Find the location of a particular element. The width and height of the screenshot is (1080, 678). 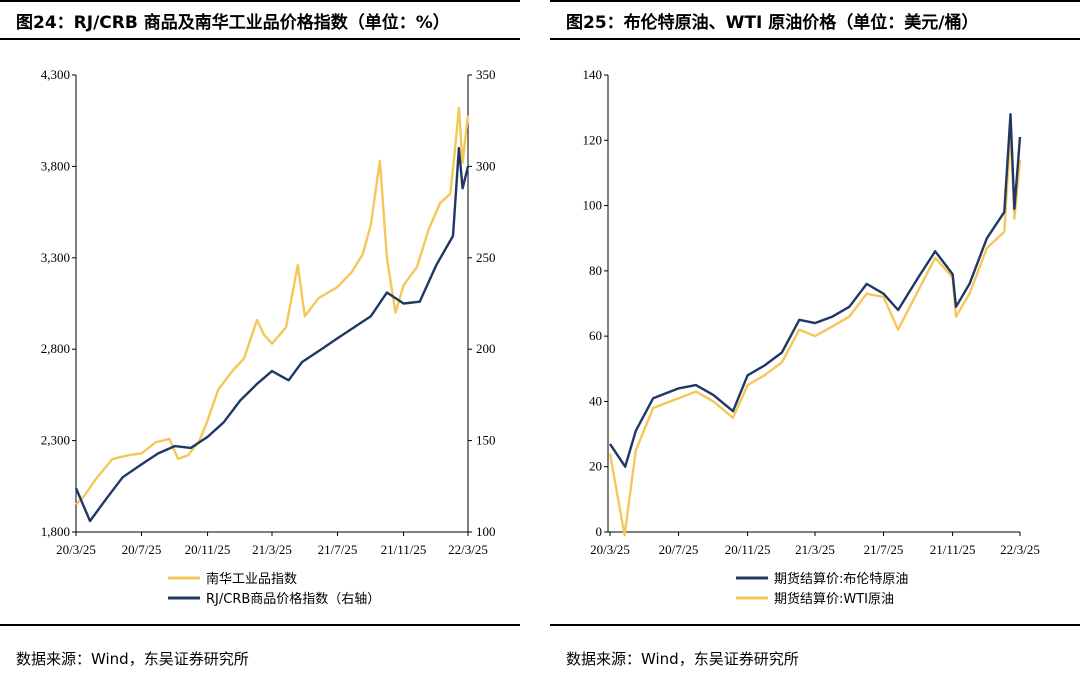

legend-label-1: 南华工业品指数 is located at coordinates (251, 579).